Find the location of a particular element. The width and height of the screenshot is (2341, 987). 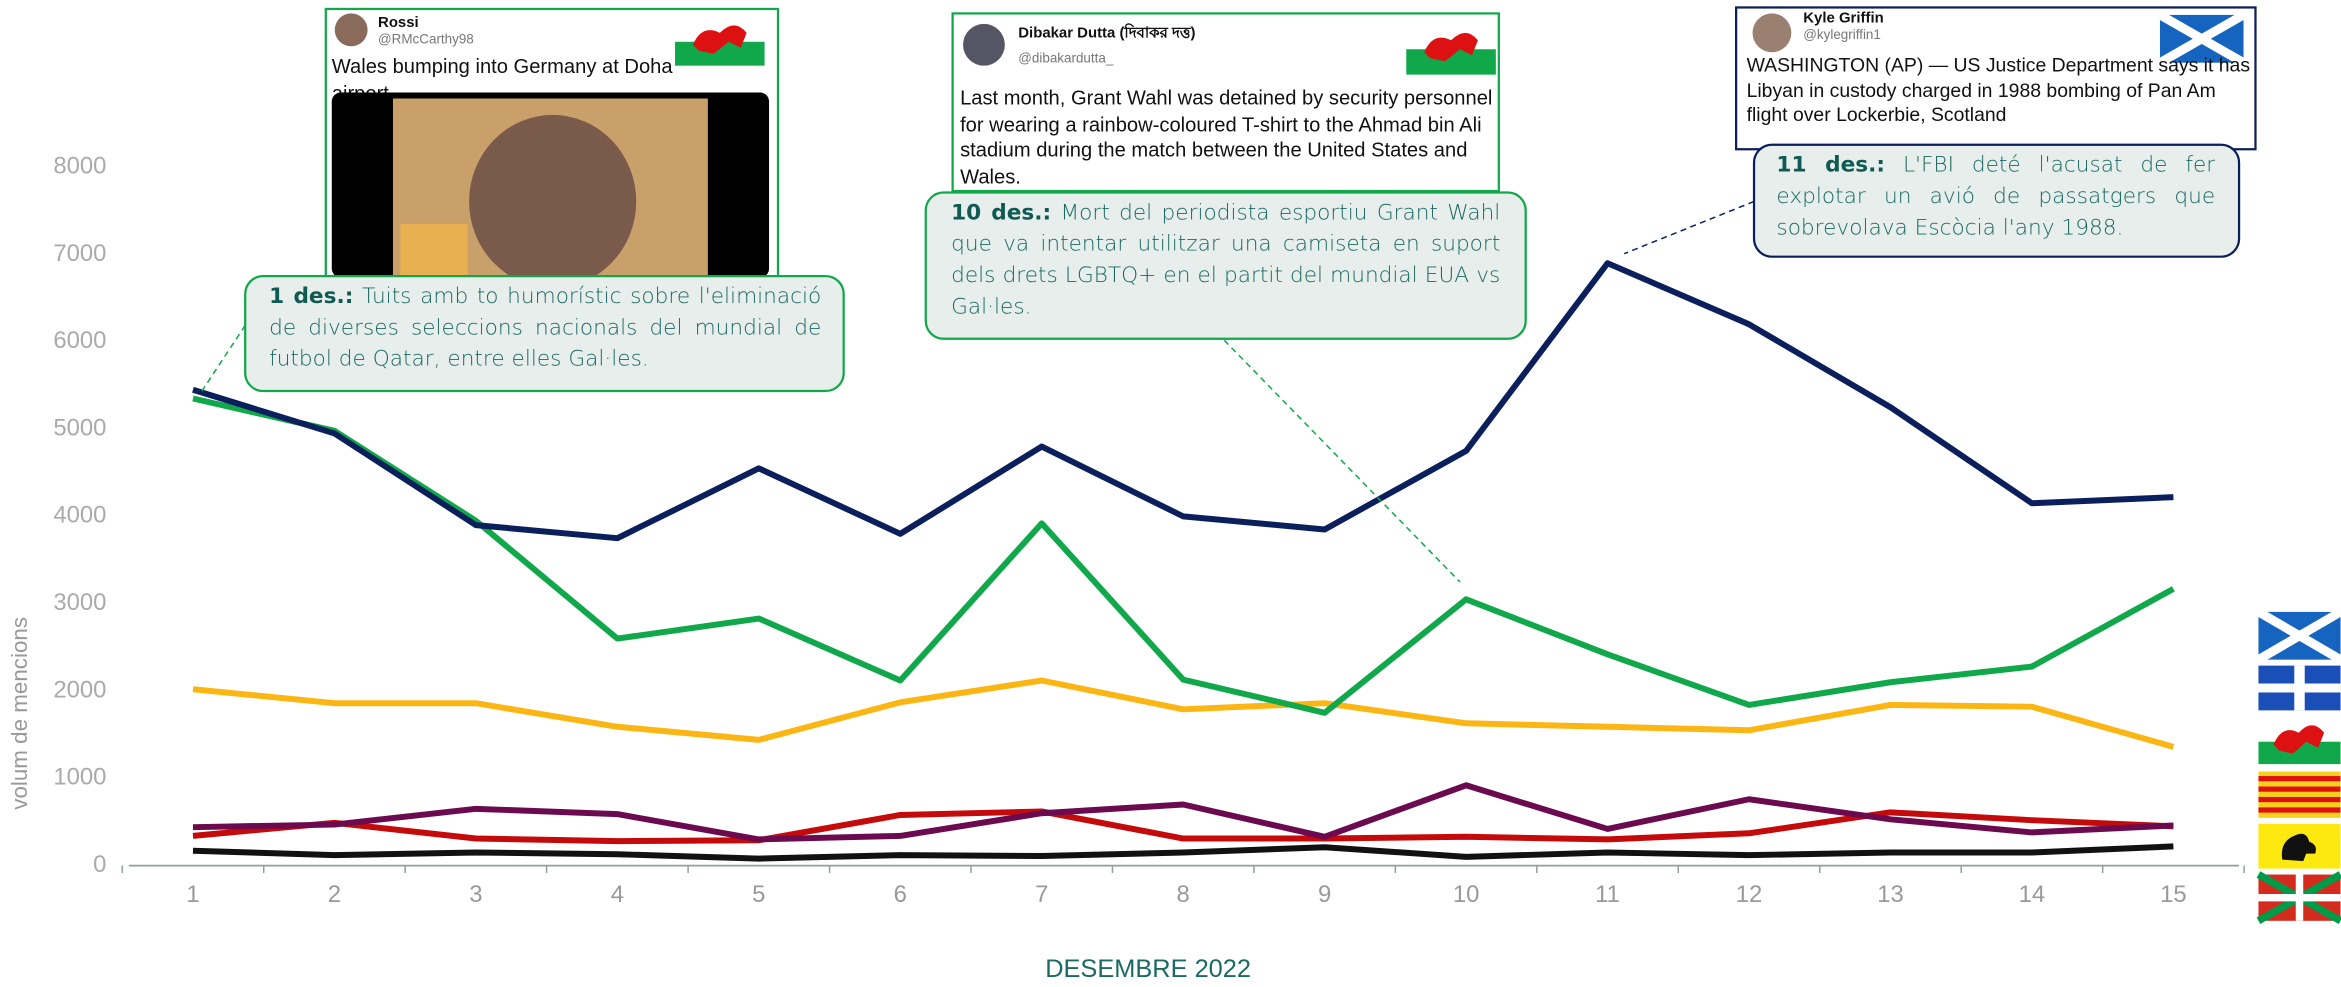

x-tick-label: 10 is located at coordinates (1466, 894).